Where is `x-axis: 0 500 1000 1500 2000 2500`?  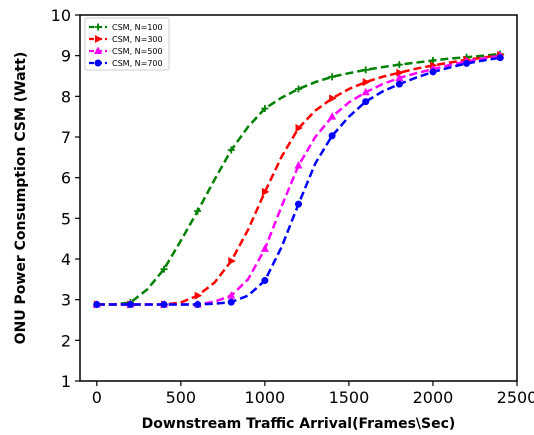
x-axis: 0 500 1000 1500 2000 2500 is located at coordinates (313, 394).